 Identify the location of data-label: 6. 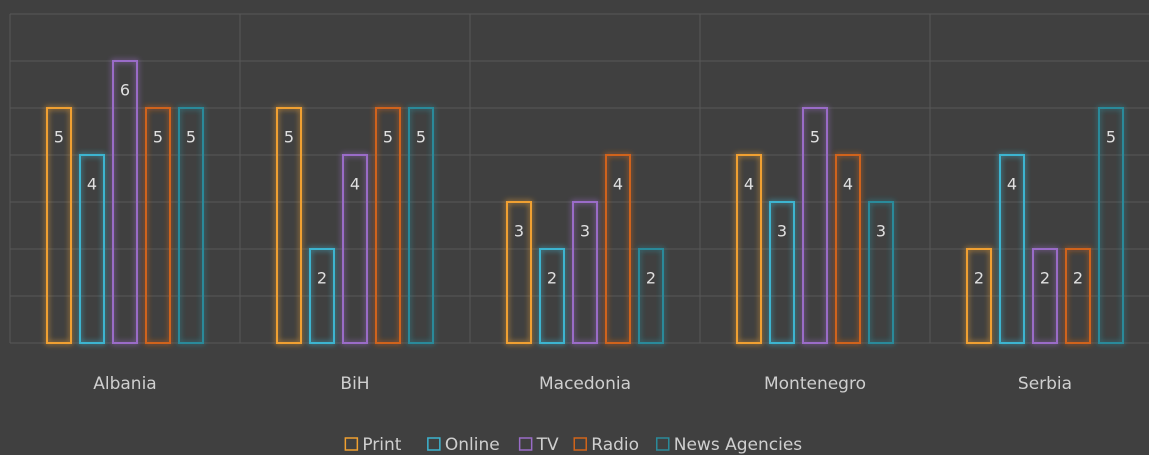
(125, 90).